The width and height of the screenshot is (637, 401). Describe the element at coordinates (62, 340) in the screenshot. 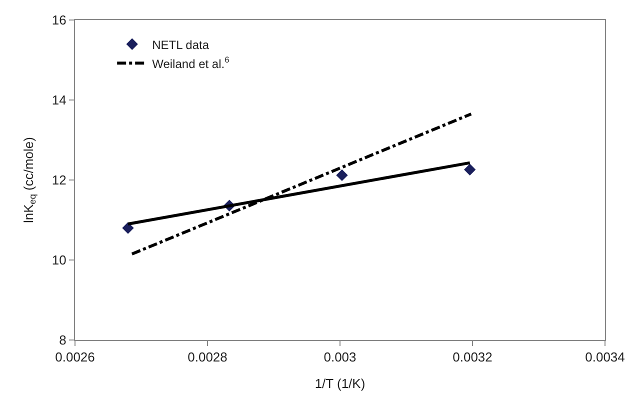

I see `y-tick-label: 8` at that location.